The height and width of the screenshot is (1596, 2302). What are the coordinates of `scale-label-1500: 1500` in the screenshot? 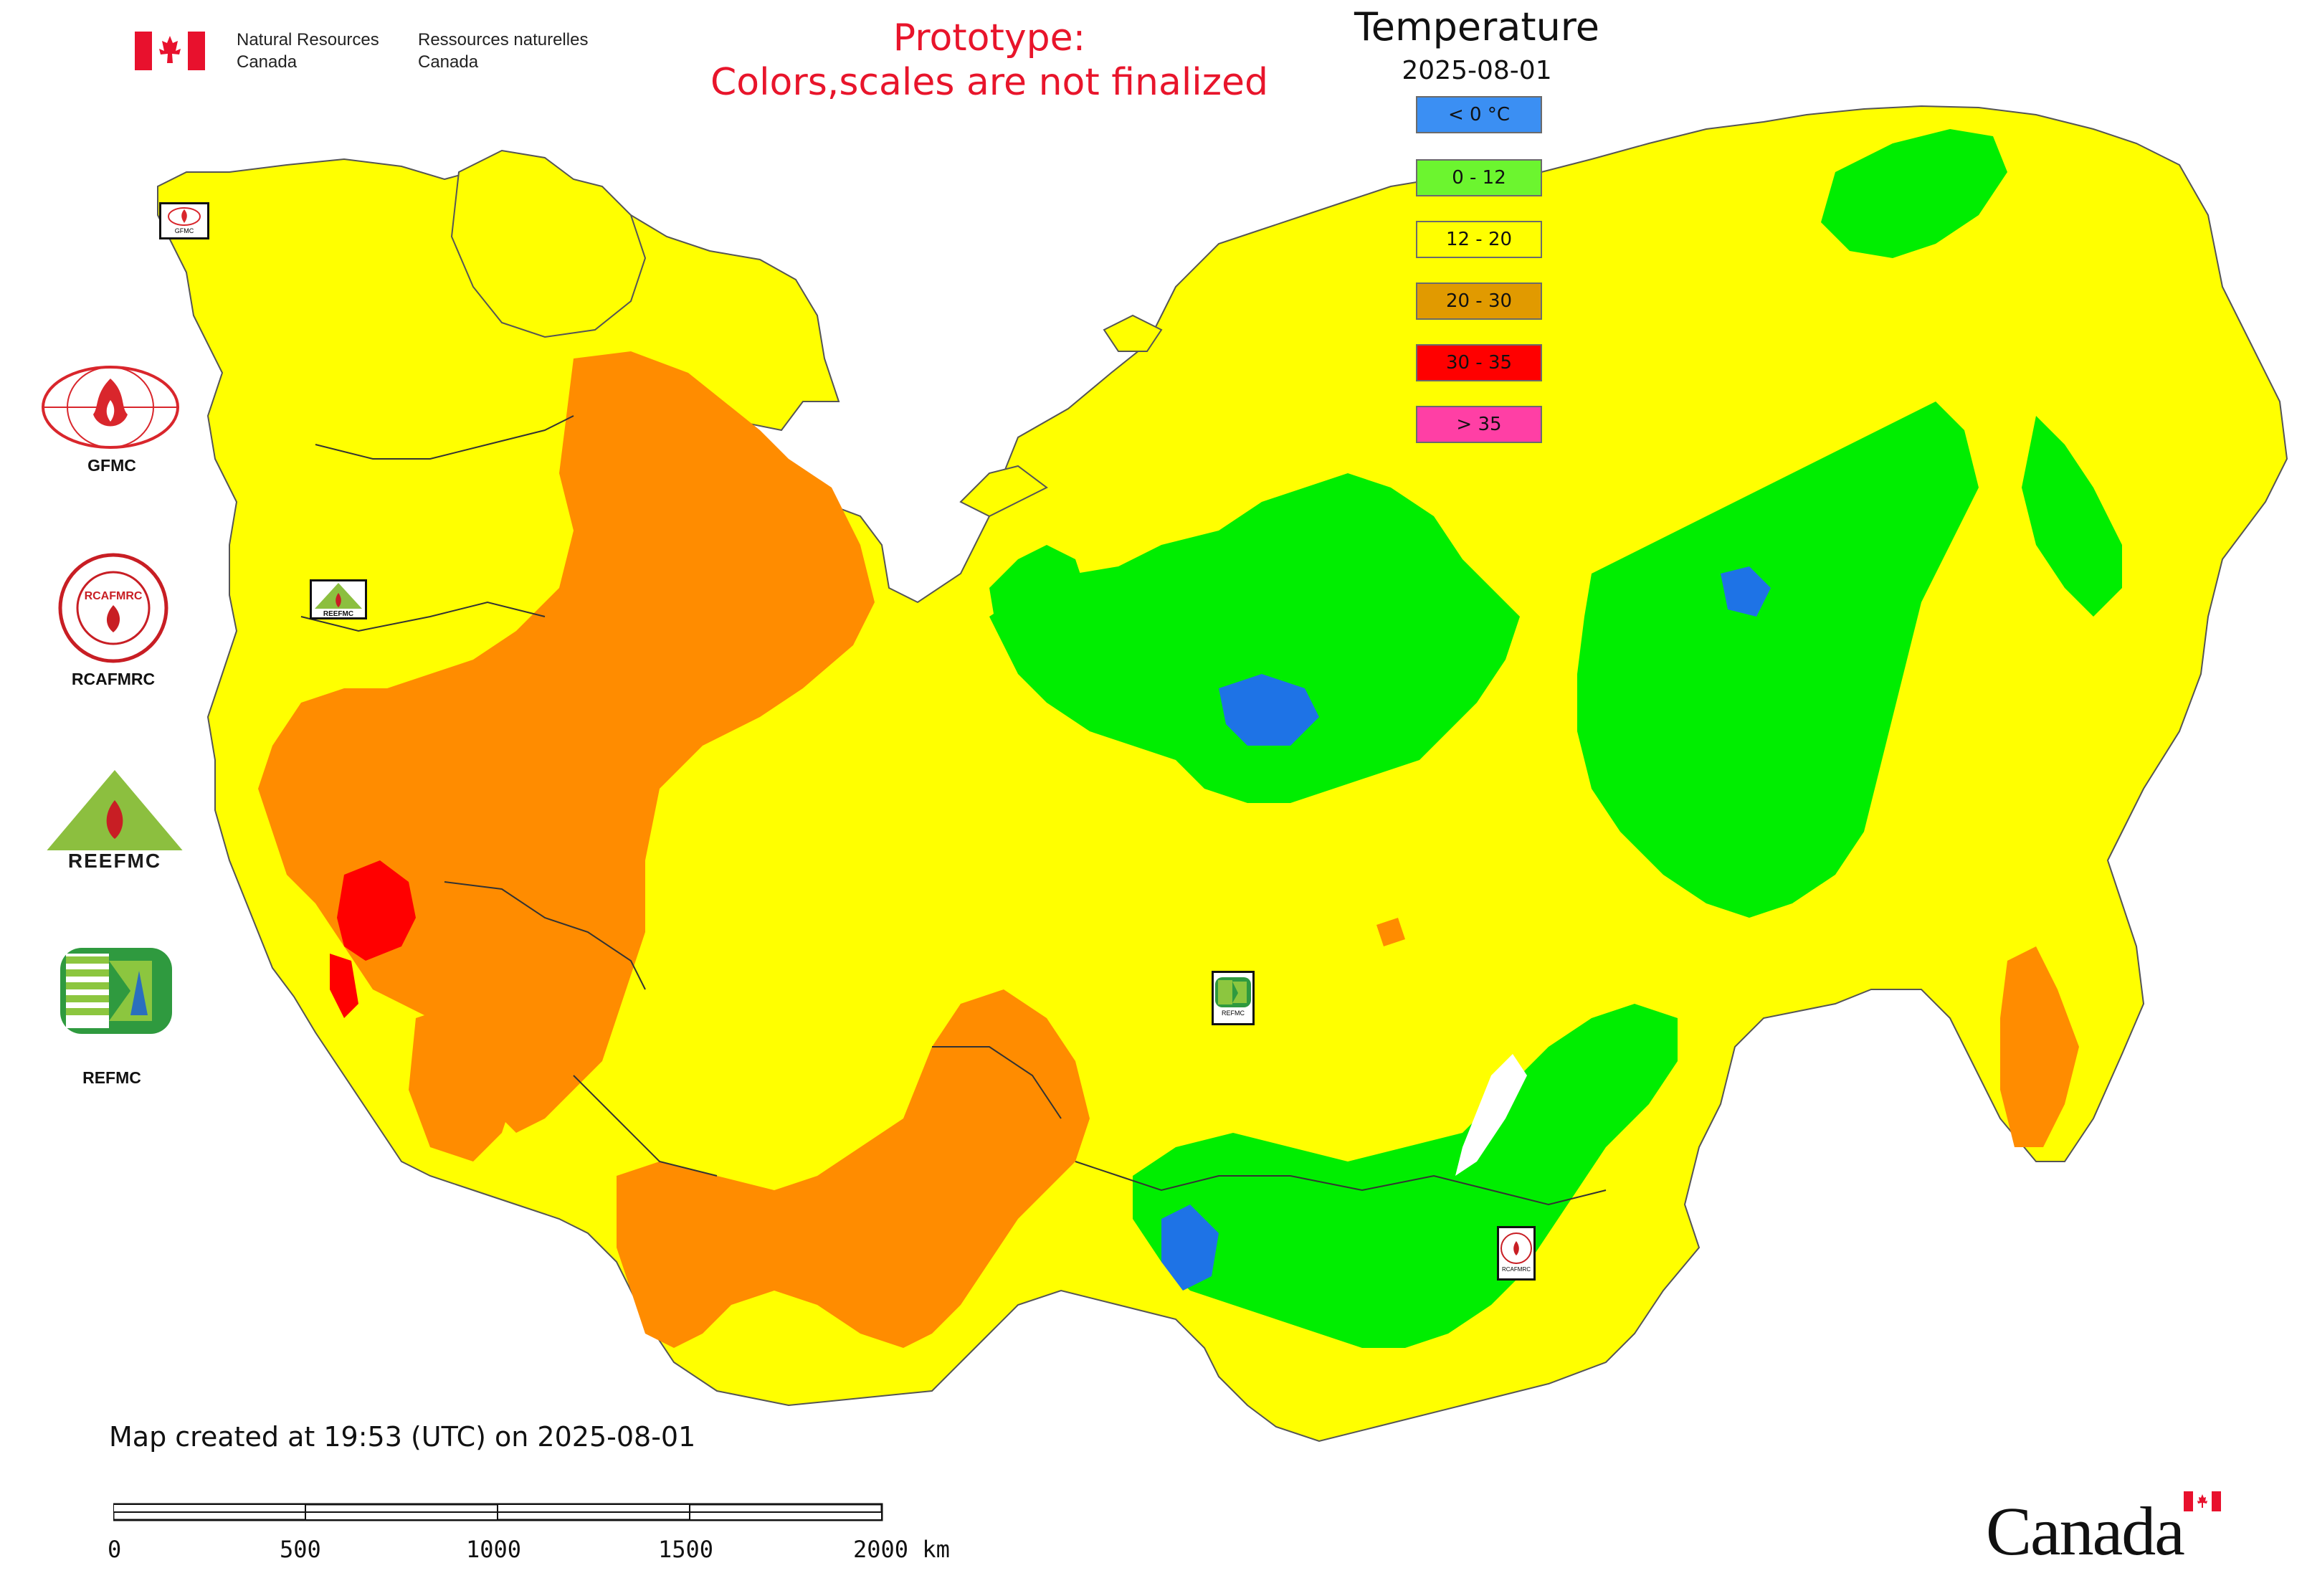 It's located at (686, 1549).